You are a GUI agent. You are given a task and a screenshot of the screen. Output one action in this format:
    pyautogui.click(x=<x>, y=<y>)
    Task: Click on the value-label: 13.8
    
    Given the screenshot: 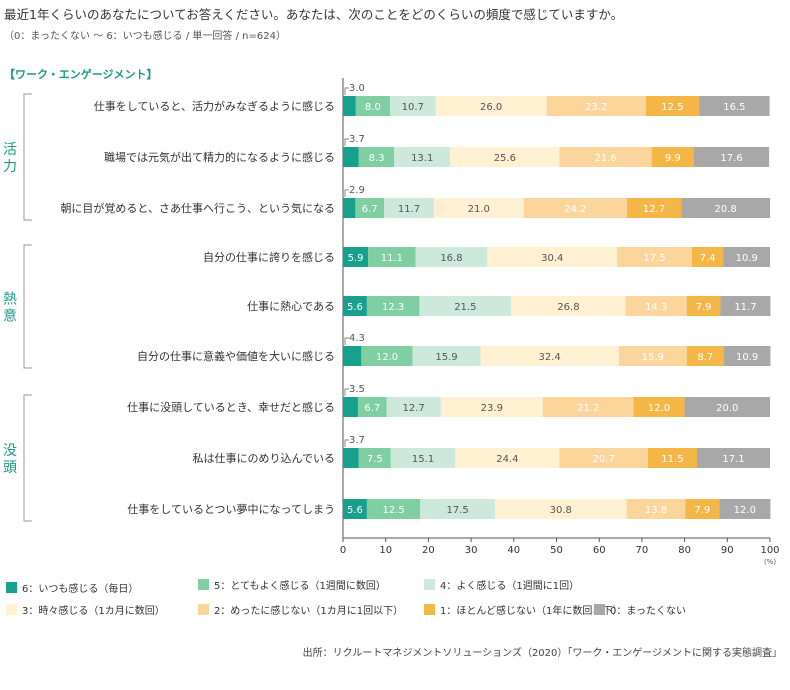 What is the action you would take?
    pyautogui.click(x=656, y=510)
    